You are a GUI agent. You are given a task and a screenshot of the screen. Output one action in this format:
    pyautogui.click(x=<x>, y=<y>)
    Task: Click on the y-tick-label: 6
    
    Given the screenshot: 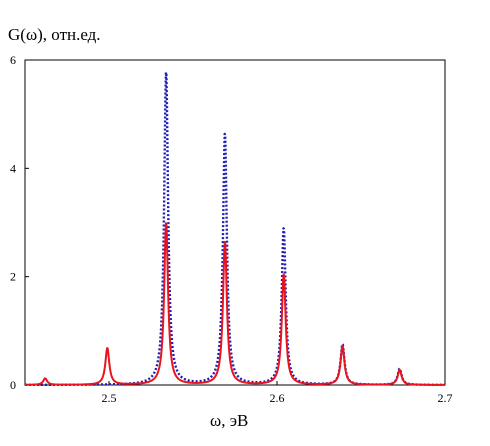 What is the action you would take?
    pyautogui.click(x=13, y=60)
    